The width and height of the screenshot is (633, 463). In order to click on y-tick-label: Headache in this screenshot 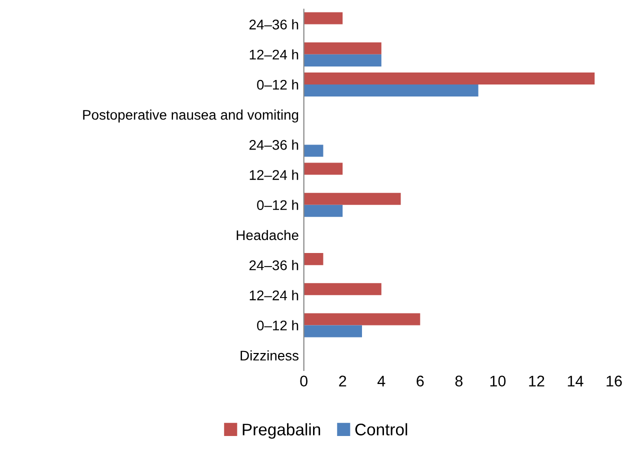, I will do `click(267, 235)`.